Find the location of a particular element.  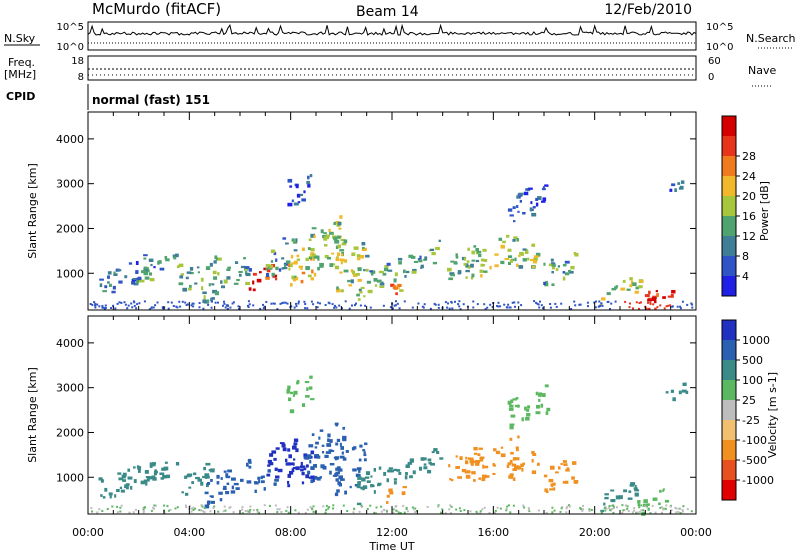

time-tick-label: 00:00 is located at coordinates (88, 532).